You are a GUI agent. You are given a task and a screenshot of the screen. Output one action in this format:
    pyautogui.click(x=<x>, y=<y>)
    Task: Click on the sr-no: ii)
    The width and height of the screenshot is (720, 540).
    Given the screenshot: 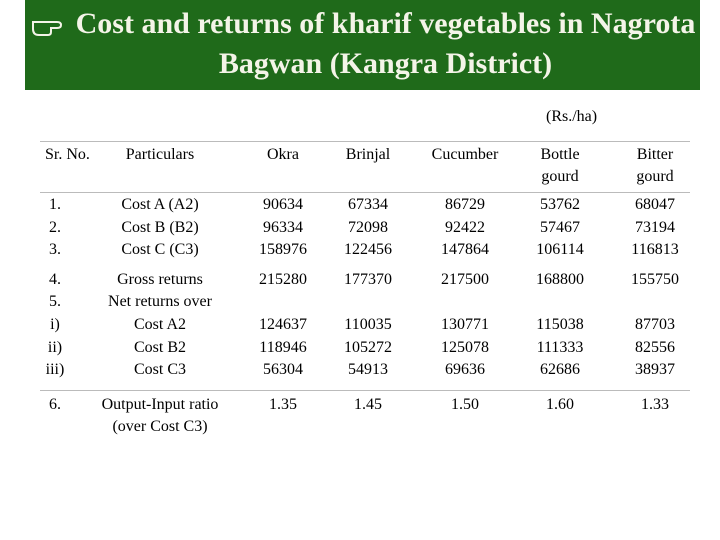 What is the action you would take?
    pyautogui.click(x=55, y=347)
    